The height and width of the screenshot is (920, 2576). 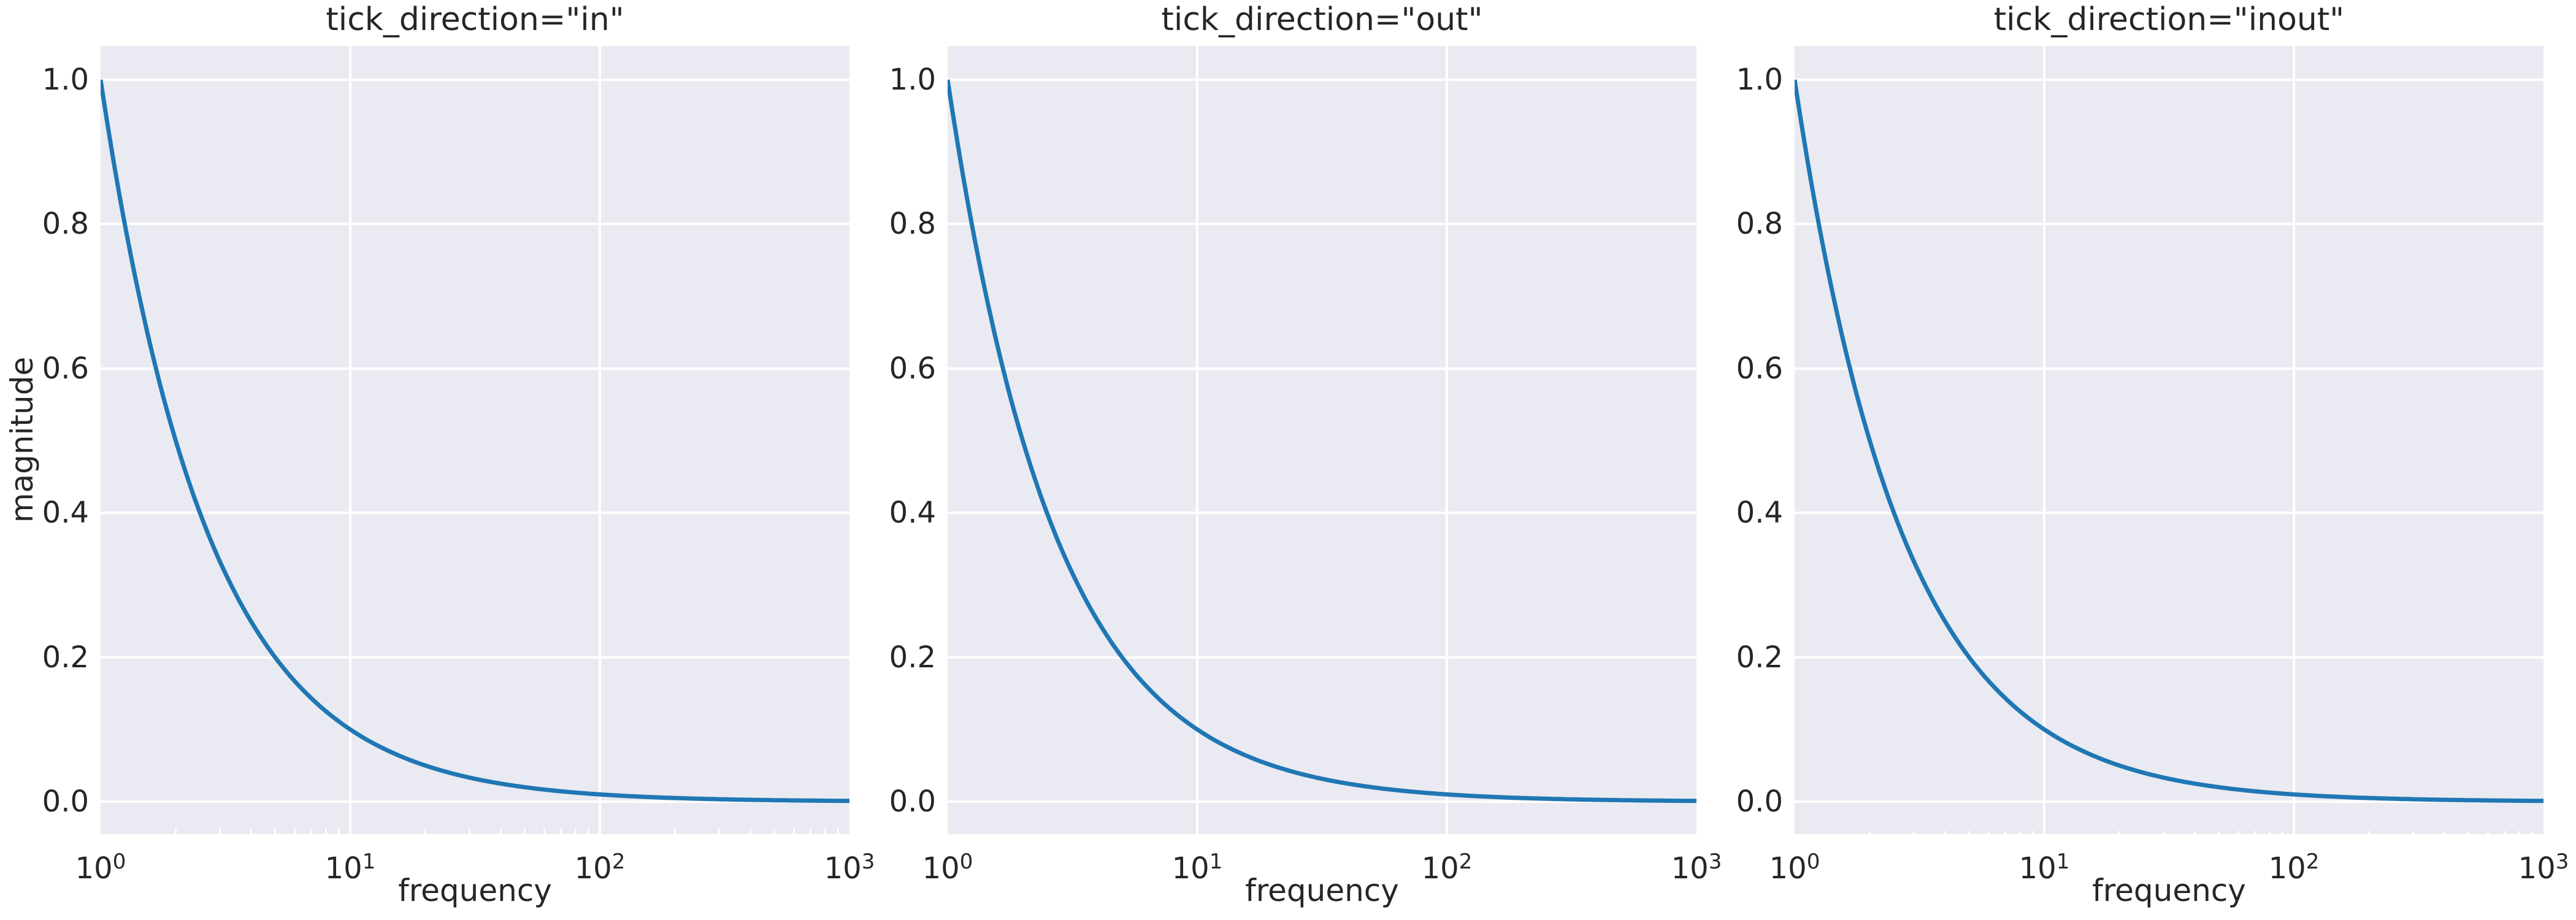 I want to click on subplot-title-out: tick_direction="out", so click(x=1322, y=19).